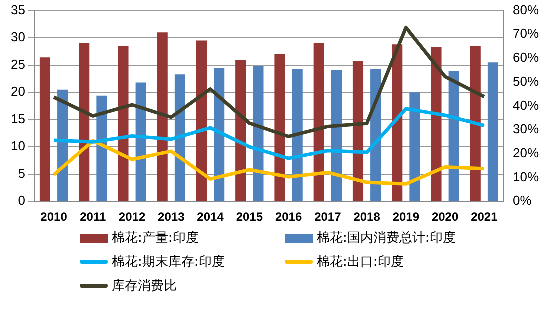  I want to click on y-tick-label: 25, so click(18, 64).